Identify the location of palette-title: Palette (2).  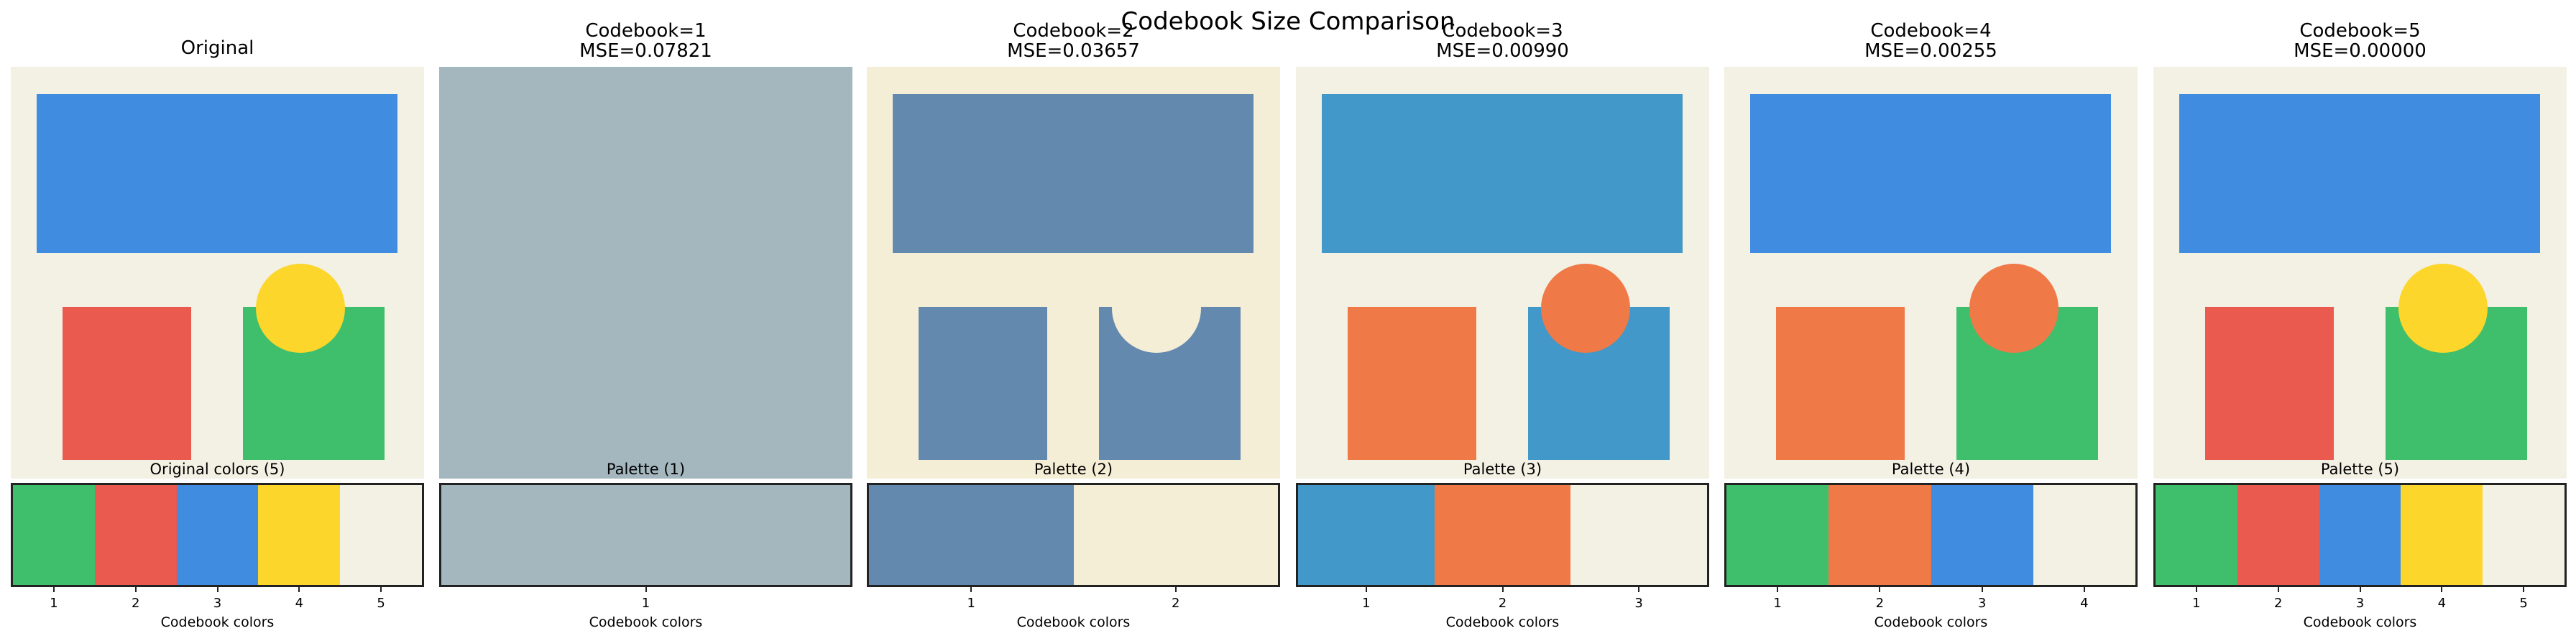
(1073, 469).